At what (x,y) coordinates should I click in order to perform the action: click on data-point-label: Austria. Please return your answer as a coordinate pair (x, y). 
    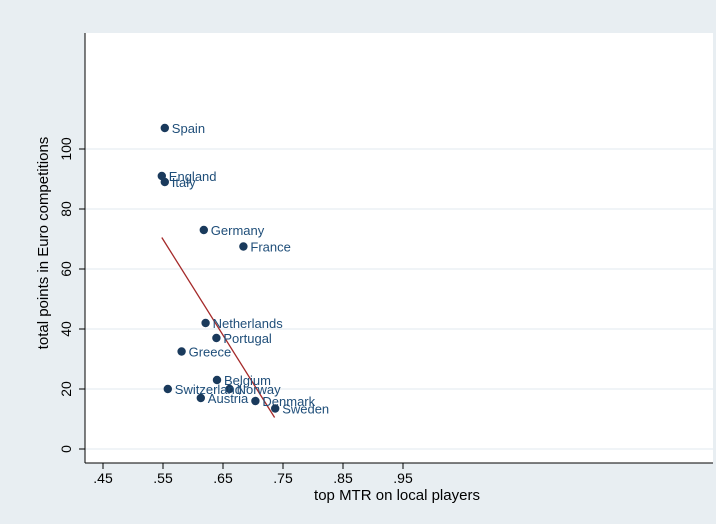
    Looking at the image, I should click on (228, 398).